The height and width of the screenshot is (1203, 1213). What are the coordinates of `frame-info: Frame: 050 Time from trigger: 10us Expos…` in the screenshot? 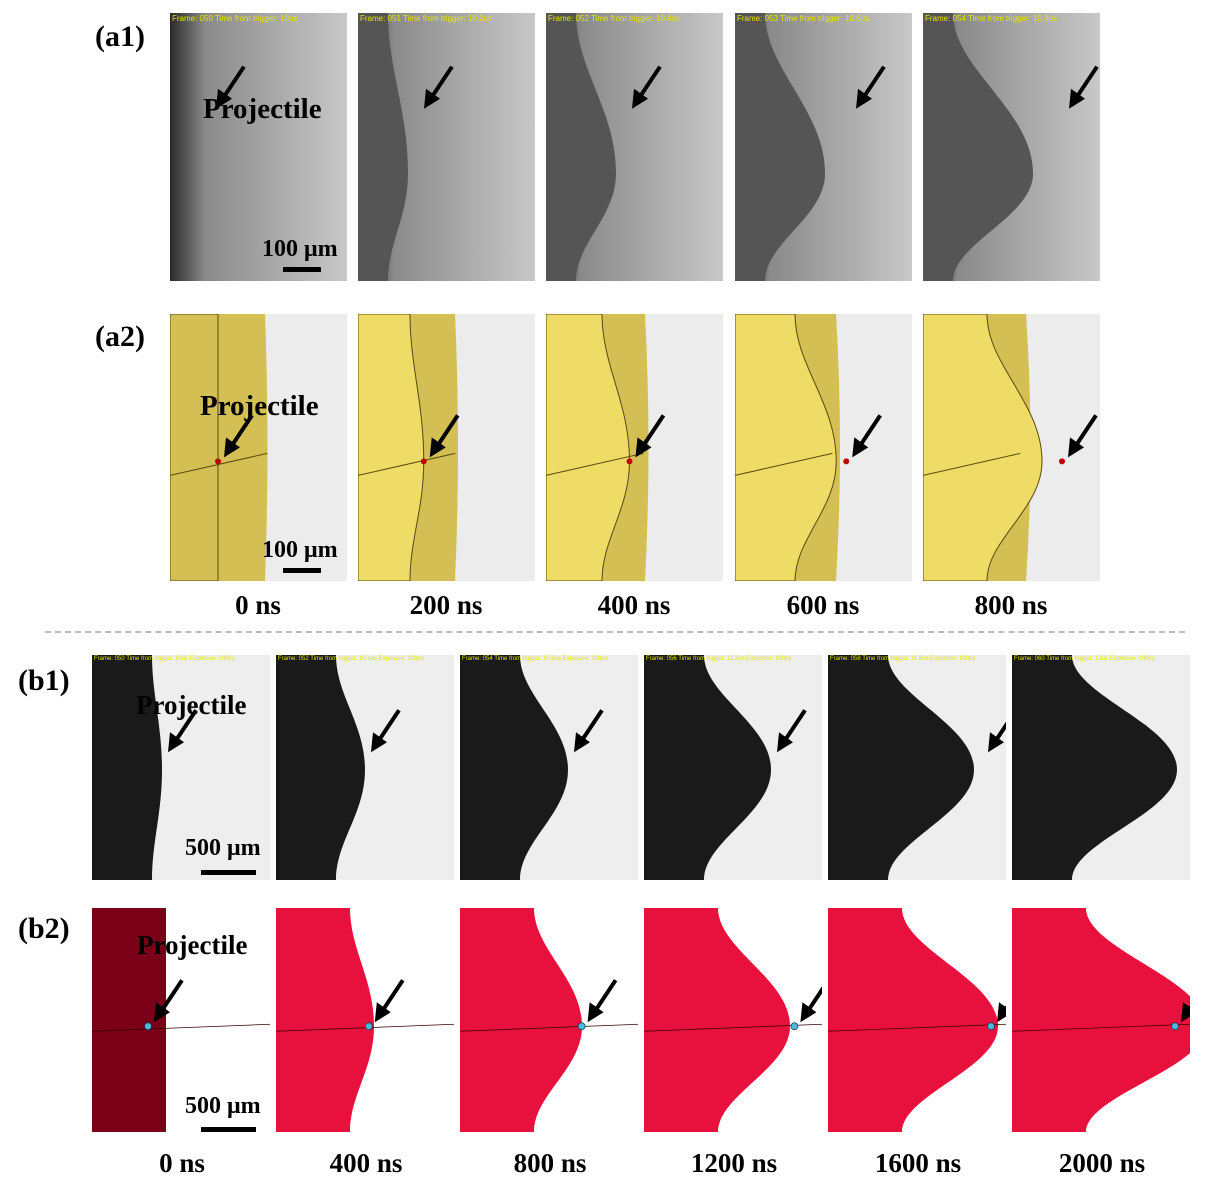 It's located at (164, 659).